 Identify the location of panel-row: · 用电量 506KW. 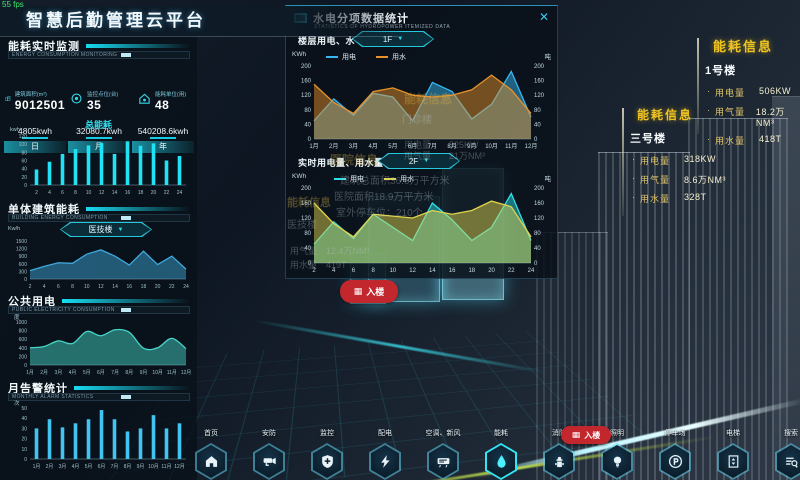
(749, 92).